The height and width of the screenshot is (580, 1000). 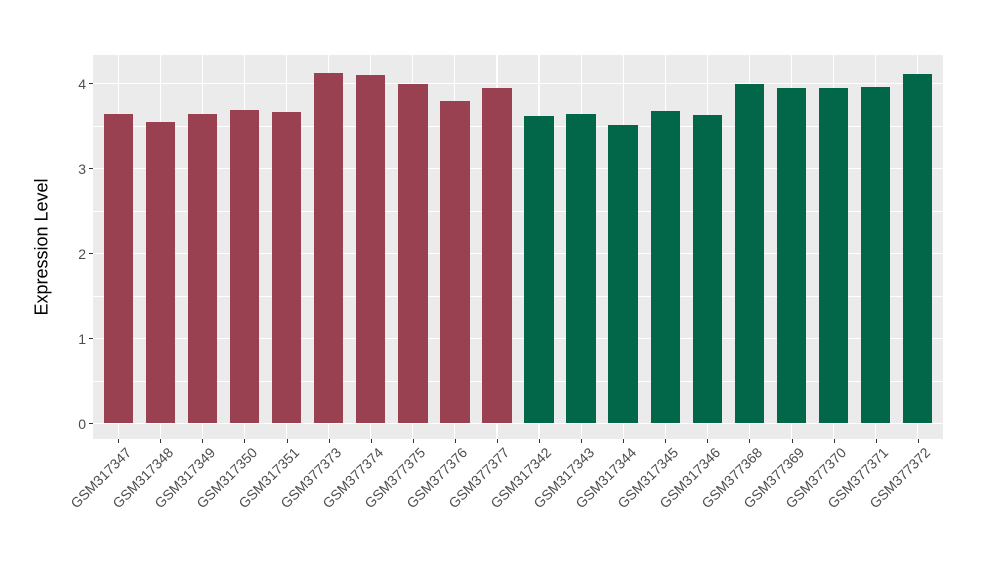 What do you see at coordinates (118, 268) in the screenshot?
I see `bar-GSM317347` at bounding box center [118, 268].